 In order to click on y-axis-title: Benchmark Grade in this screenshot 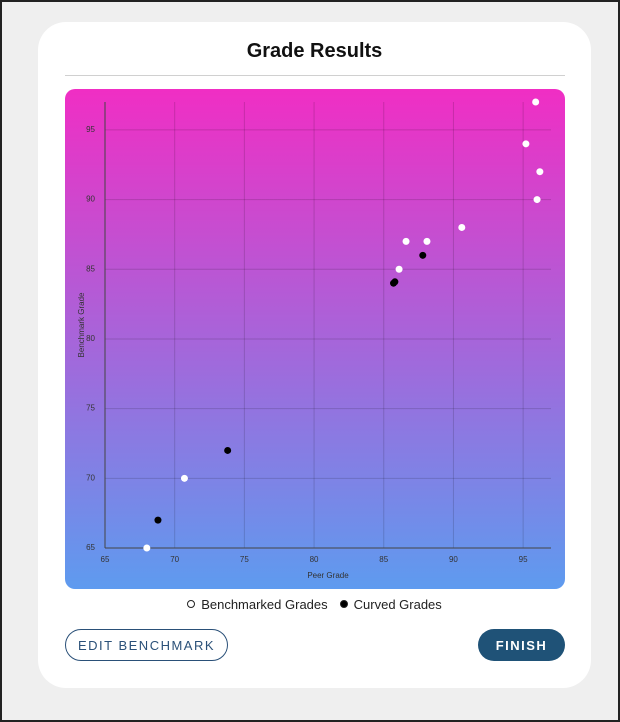, I will do `click(81, 324)`.